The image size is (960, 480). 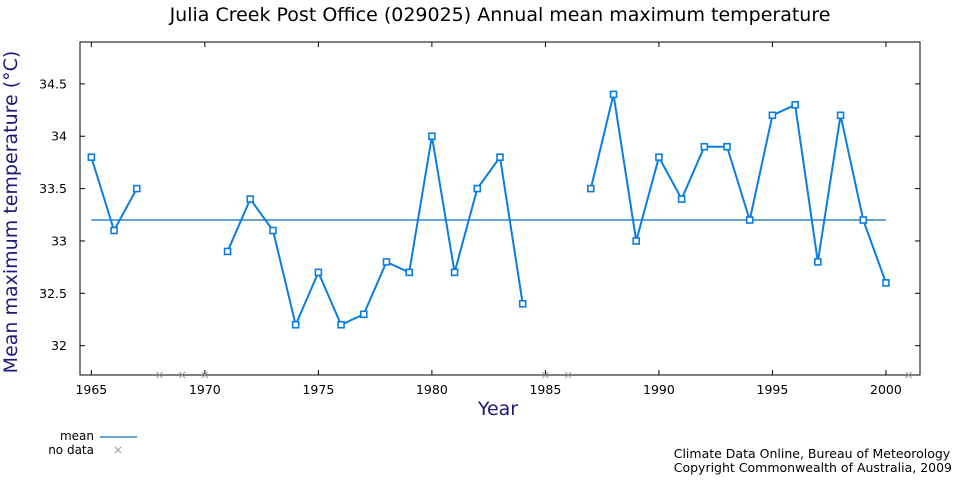 What do you see at coordinates (773, 389) in the screenshot?
I see `x-tick-label: 1995` at bounding box center [773, 389].